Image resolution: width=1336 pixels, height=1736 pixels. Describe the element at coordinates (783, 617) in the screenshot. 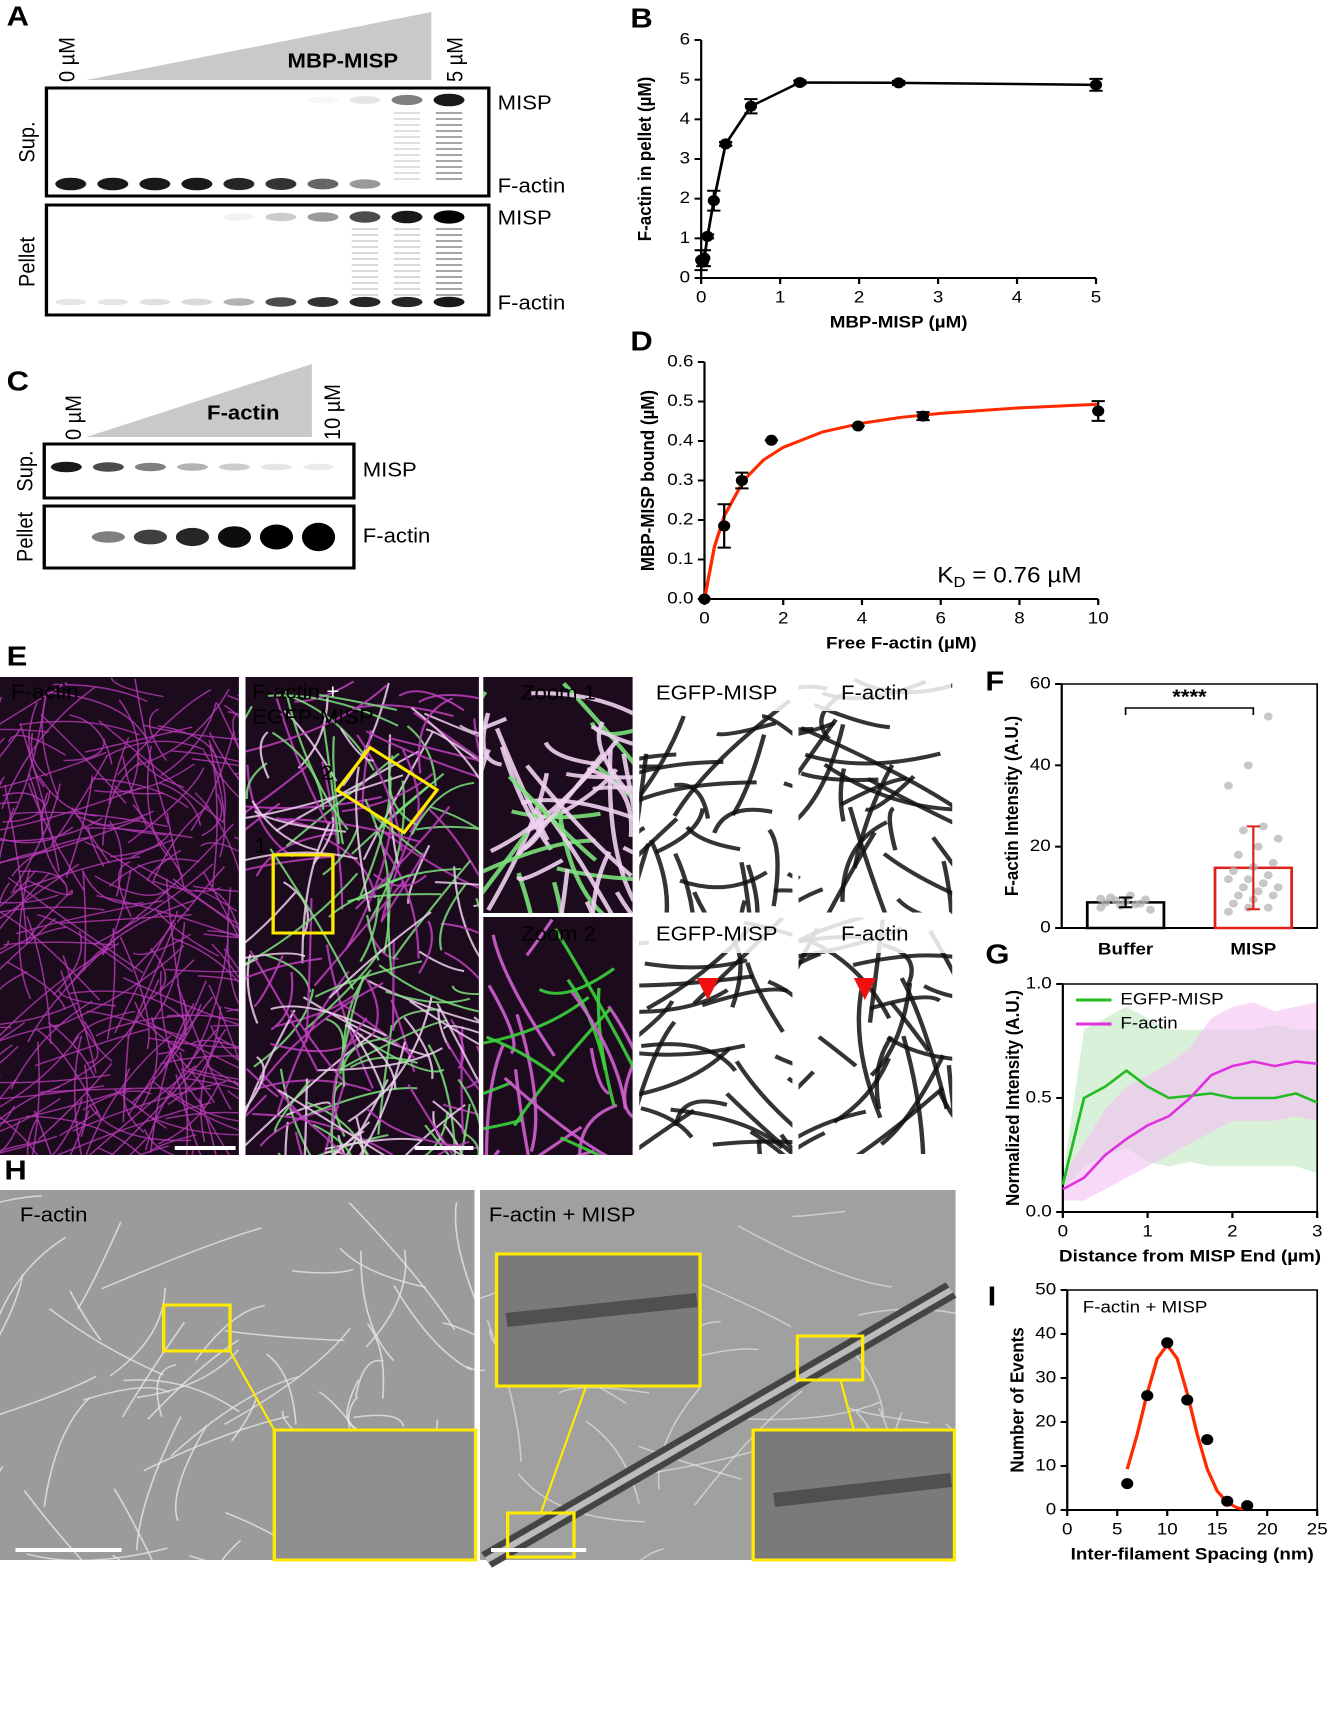

I see `x-tick-label: 2` at that location.